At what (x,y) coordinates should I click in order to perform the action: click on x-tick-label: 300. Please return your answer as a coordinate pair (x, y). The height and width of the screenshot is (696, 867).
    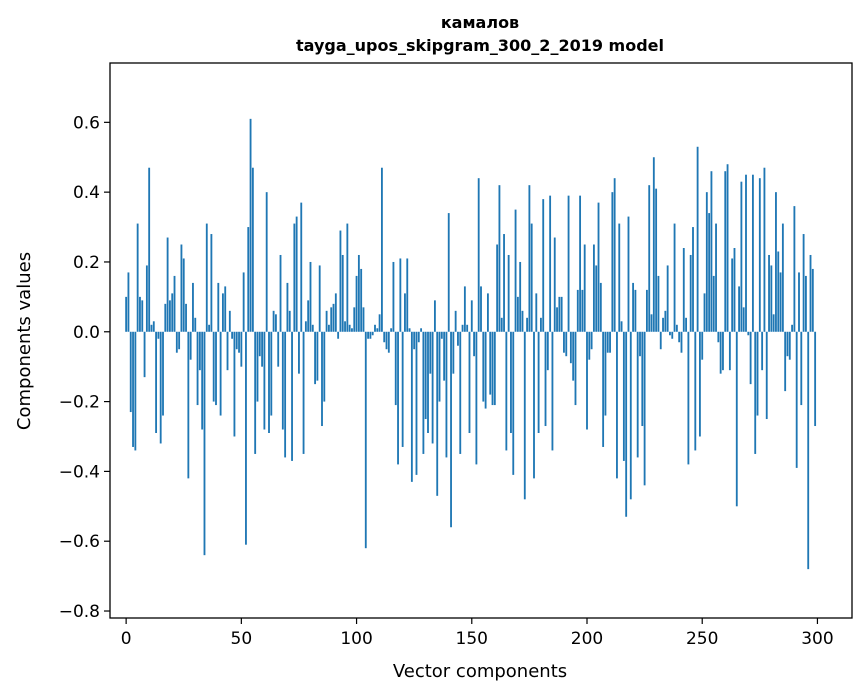
    Looking at the image, I should click on (817, 639).